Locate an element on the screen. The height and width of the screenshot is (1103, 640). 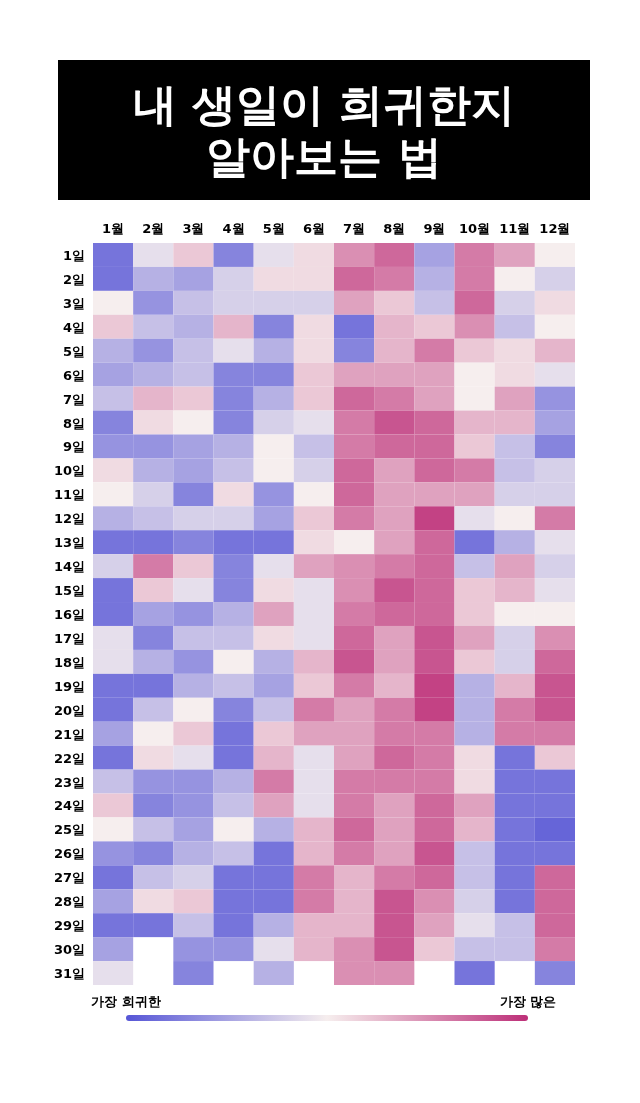
x-tick-label: 5월 is located at coordinates (273, 228).